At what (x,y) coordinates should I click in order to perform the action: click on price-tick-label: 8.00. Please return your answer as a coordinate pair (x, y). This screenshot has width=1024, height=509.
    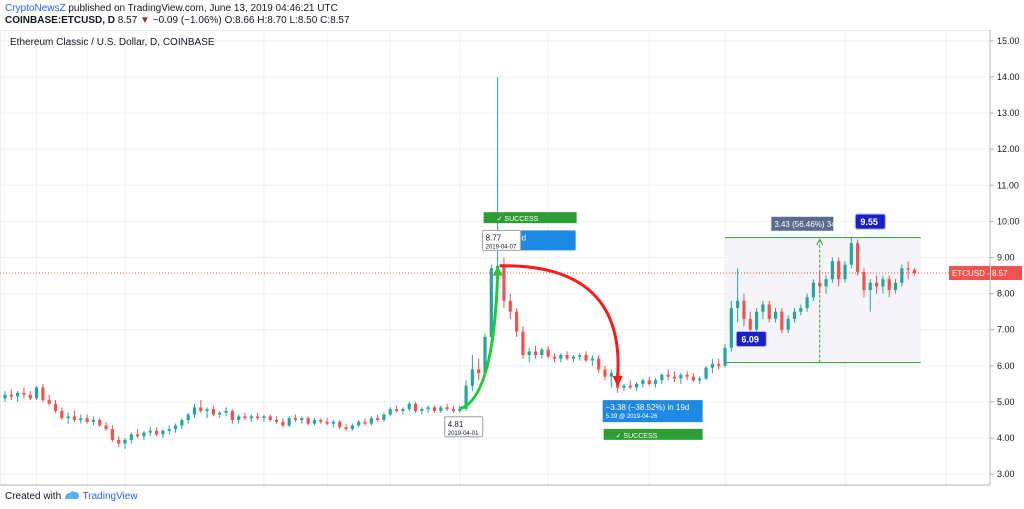
    Looking at the image, I should click on (1006, 294).